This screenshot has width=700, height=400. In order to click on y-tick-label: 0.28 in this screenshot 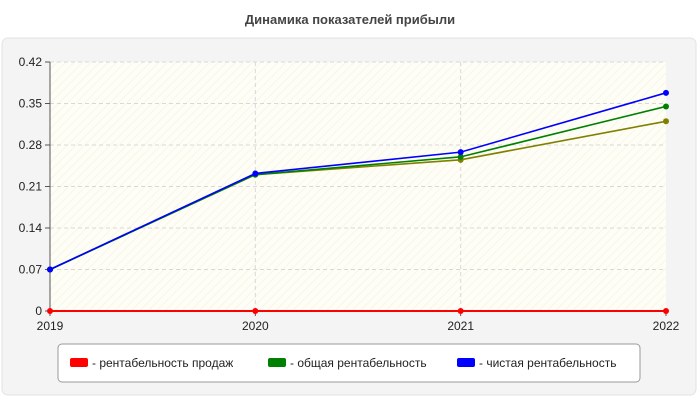, I will do `click(31, 145)`.